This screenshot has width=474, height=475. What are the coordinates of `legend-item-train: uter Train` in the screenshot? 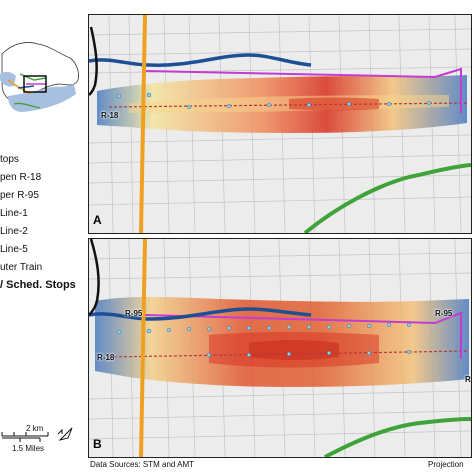 It's located at (21, 266).